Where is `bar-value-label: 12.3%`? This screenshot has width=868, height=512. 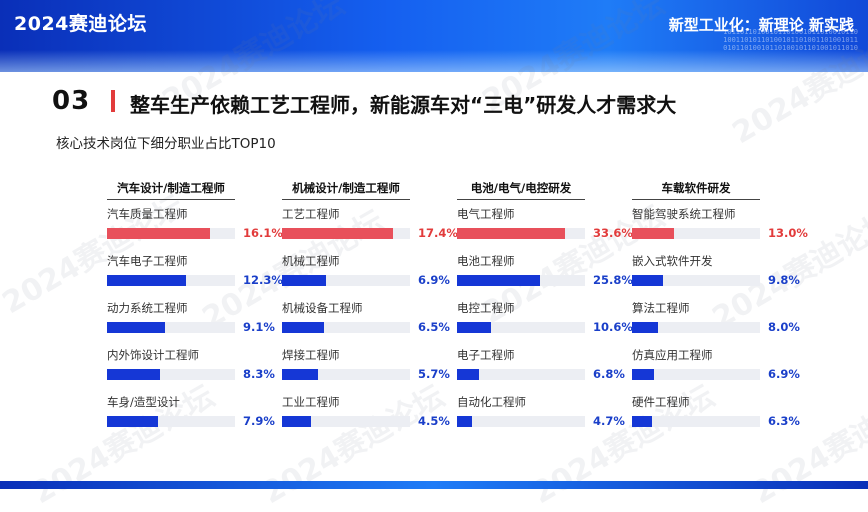 bar-value-label: 12.3% is located at coordinates (263, 280).